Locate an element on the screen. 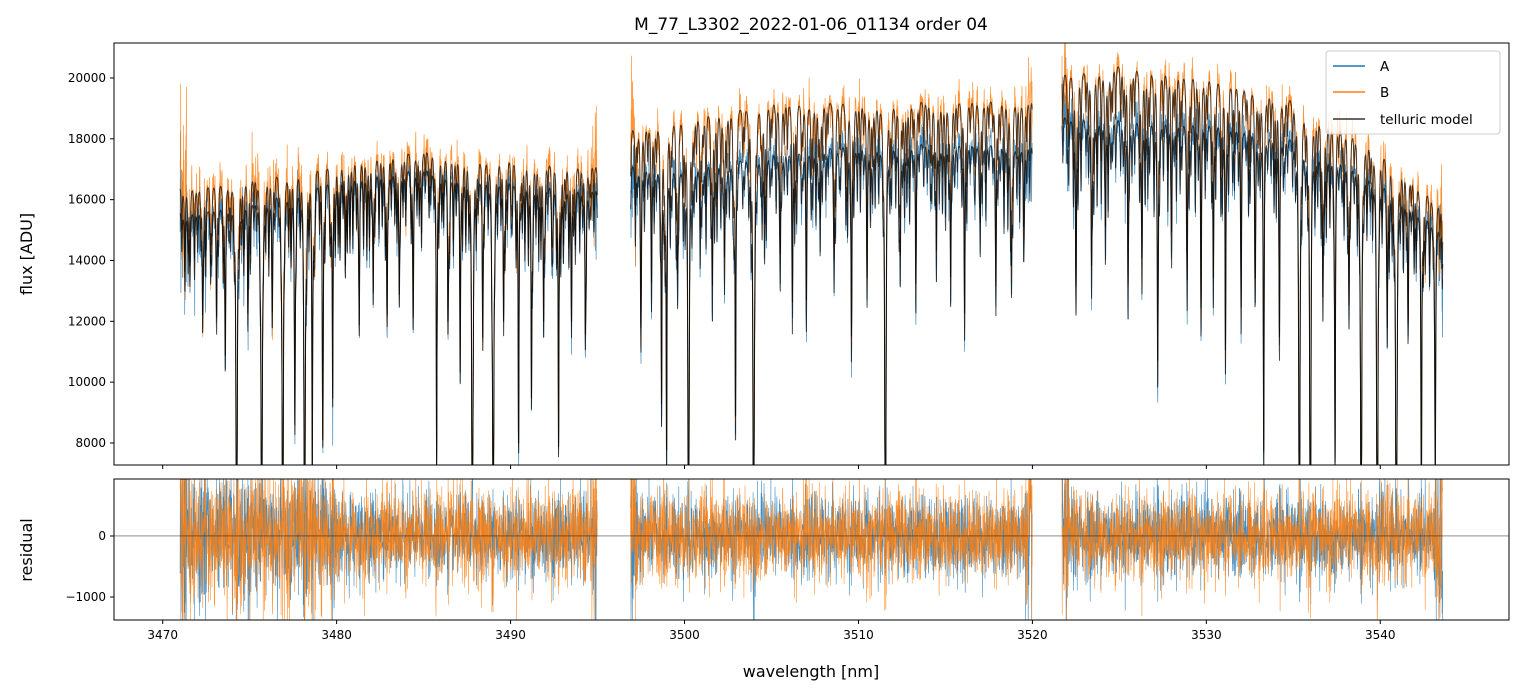 The width and height of the screenshot is (1523, 696). chart-title: M_77_L3302_2022-01-06_01134 order 04 is located at coordinates (811, 25).